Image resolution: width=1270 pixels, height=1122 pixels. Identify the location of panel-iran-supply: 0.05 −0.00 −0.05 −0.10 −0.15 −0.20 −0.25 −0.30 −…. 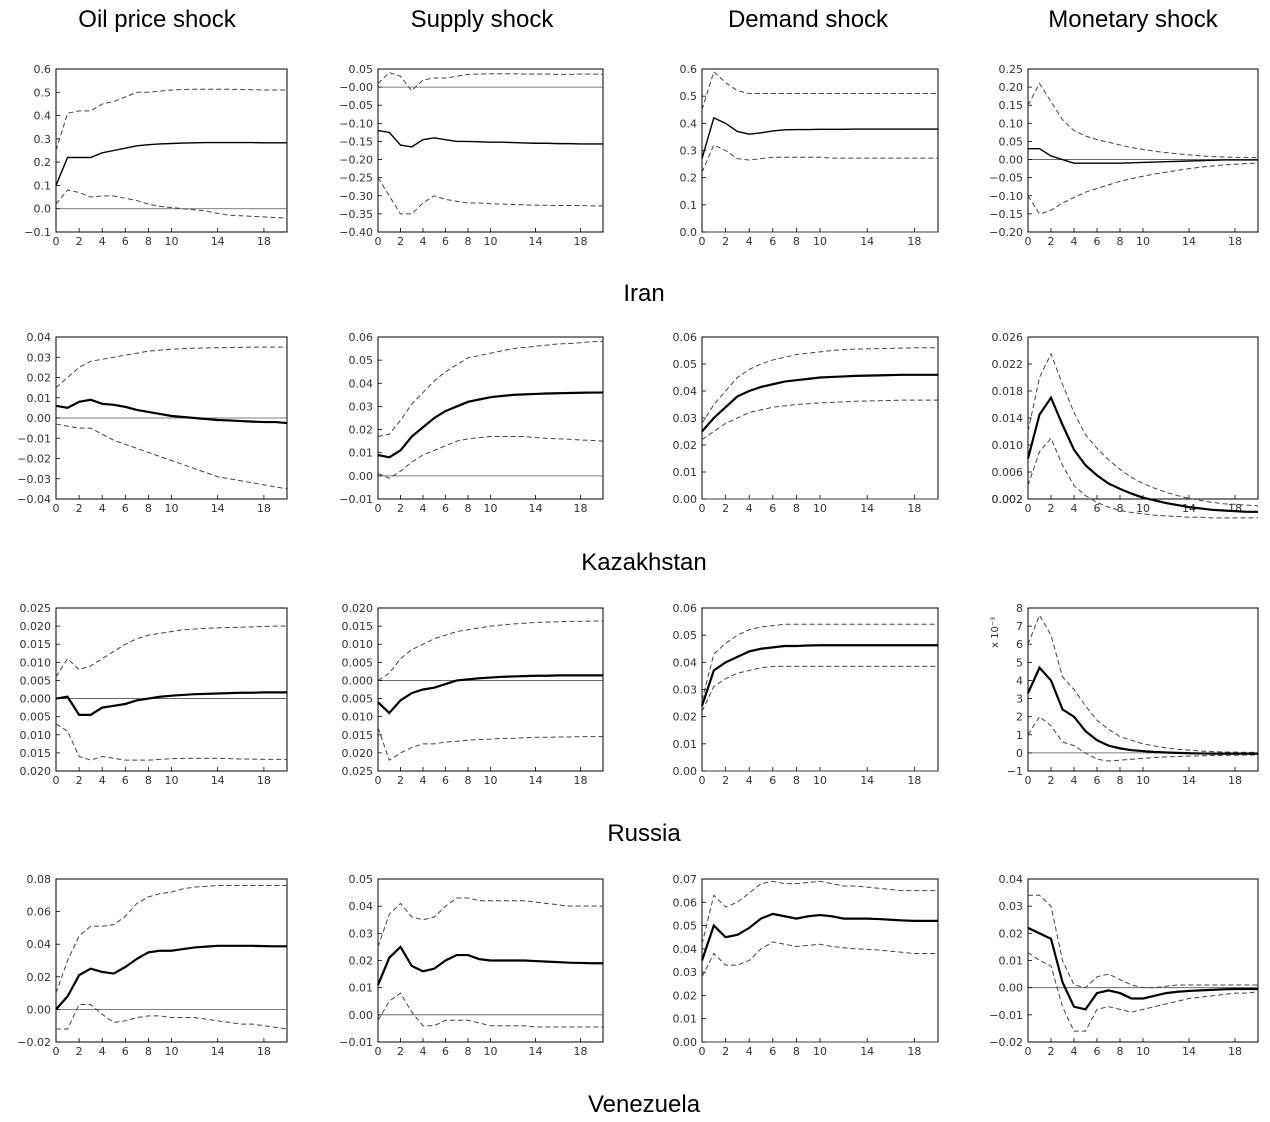
(471, 155).